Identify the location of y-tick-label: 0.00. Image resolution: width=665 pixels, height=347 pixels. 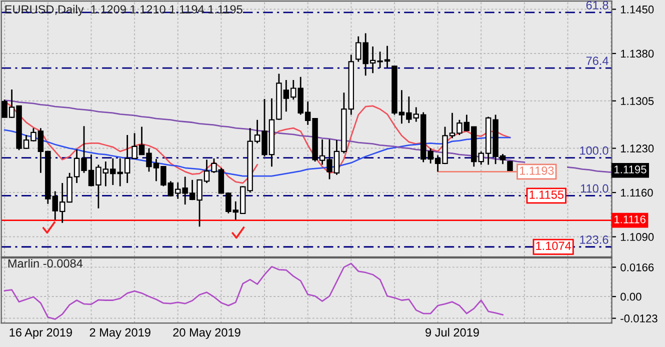
(631, 296).